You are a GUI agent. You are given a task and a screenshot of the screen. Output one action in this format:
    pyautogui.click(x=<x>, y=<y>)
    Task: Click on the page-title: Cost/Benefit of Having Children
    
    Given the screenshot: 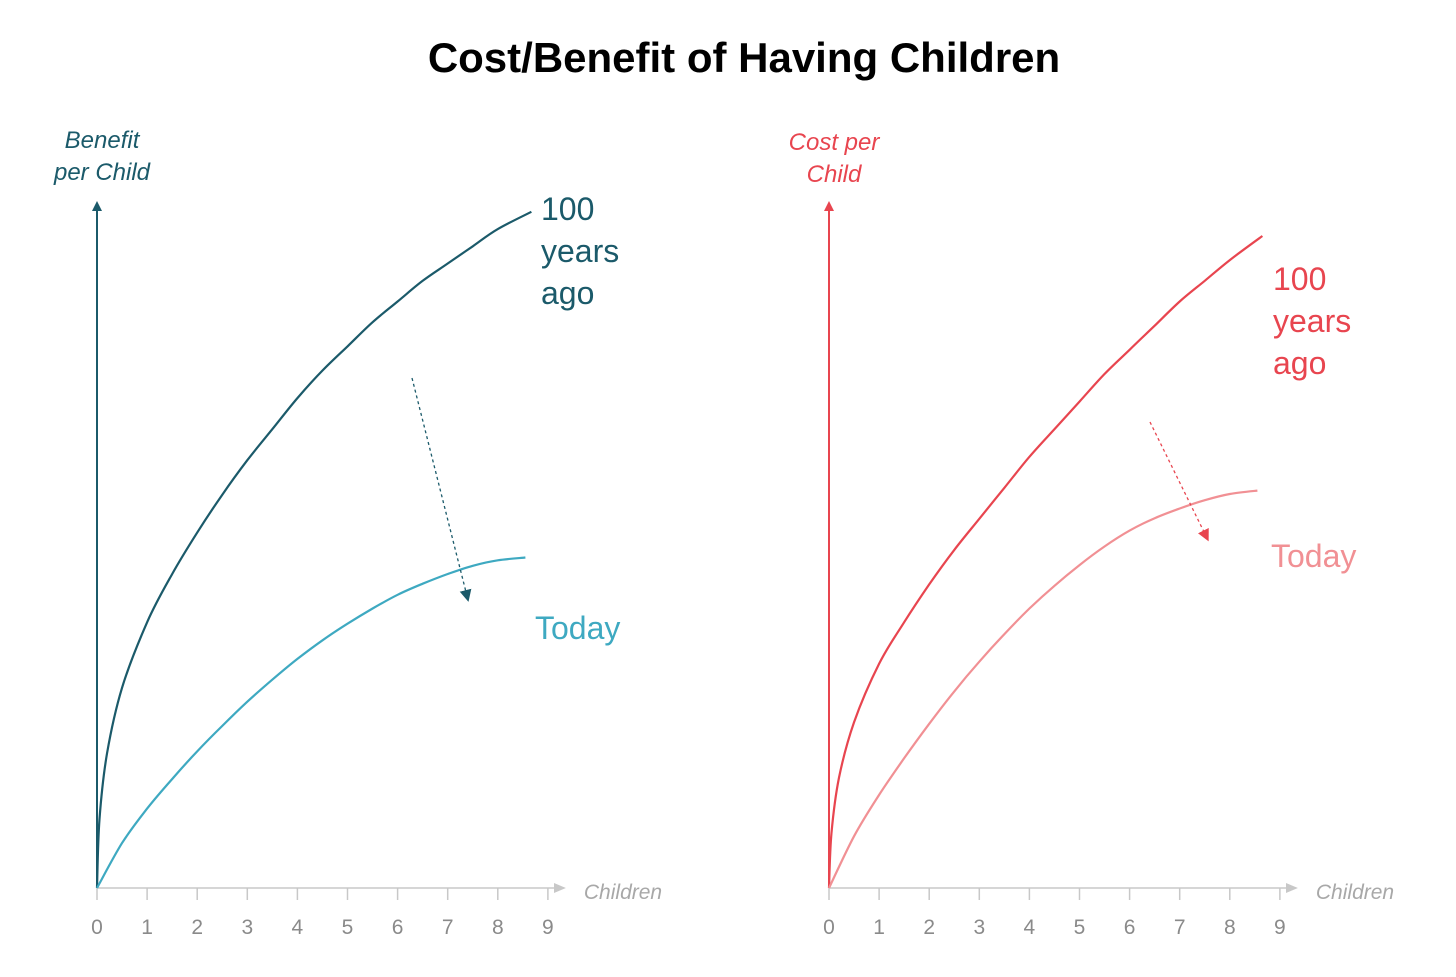 What is the action you would take?
    pyautogui.click(x=744, y=57)
    